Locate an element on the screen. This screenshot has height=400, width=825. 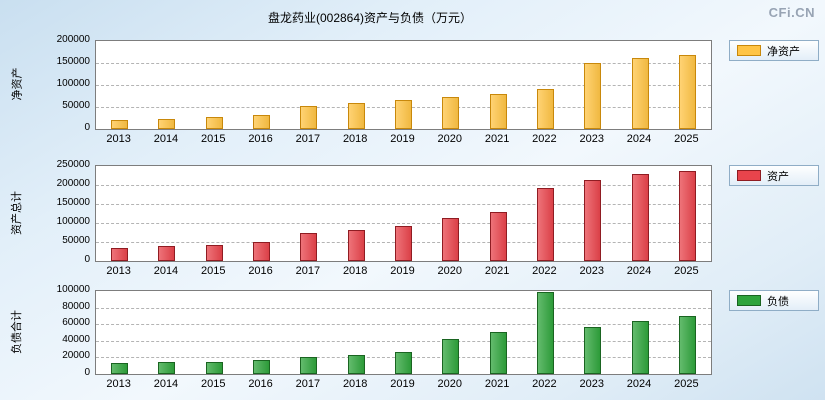
y-tick-label: 60000 is located at coordinates (76, 323).